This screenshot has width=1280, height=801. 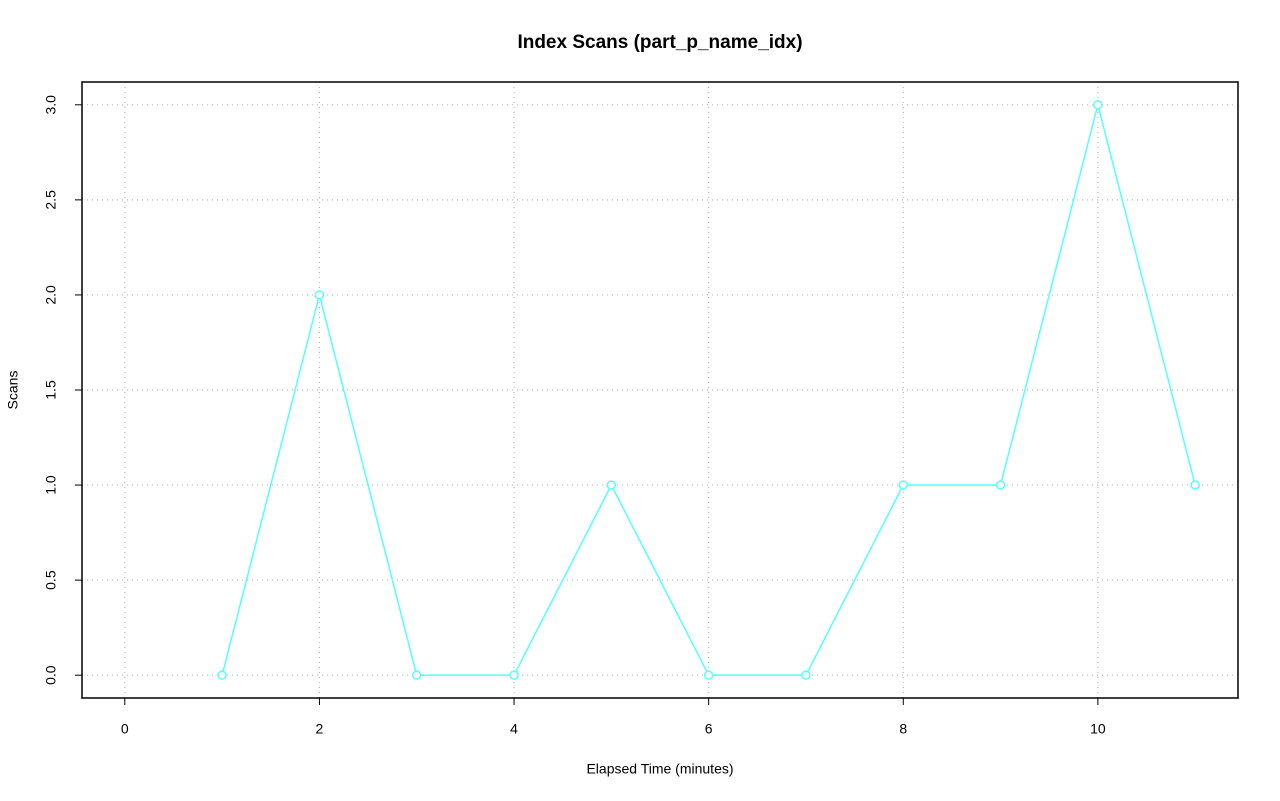 I want to click on y-tick-label: 3.0, so click(x=51, y=105).